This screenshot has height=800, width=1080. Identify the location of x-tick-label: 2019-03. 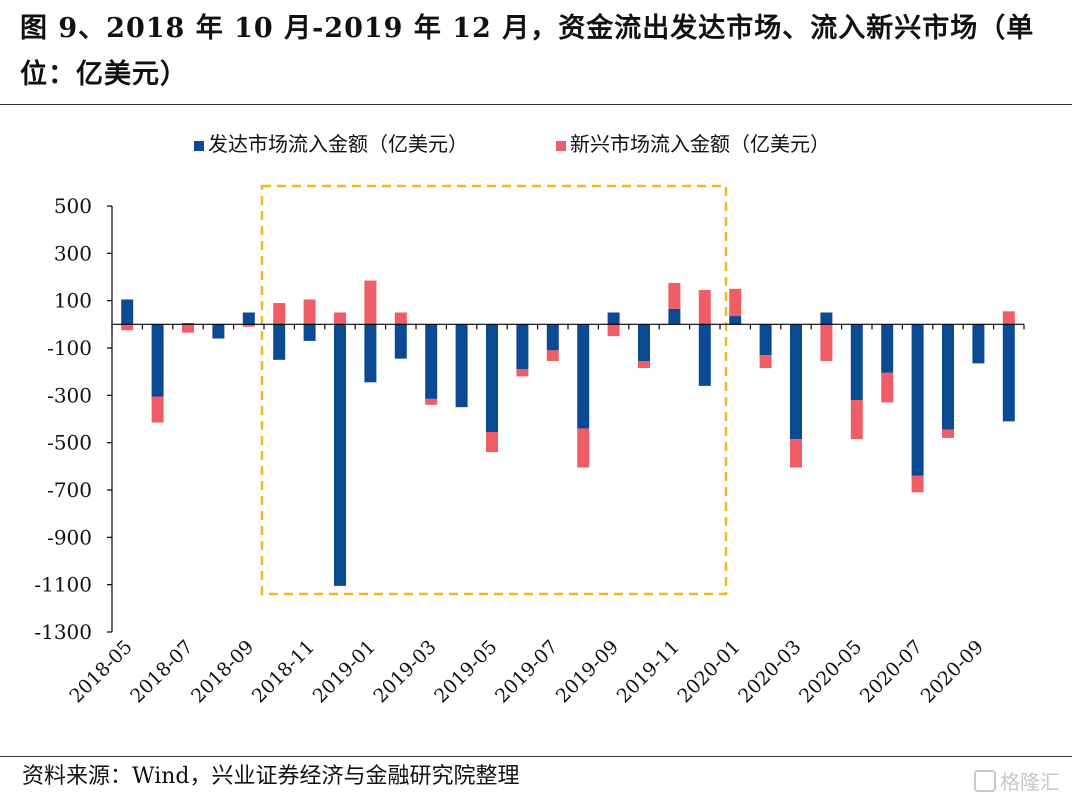
(404, 671).